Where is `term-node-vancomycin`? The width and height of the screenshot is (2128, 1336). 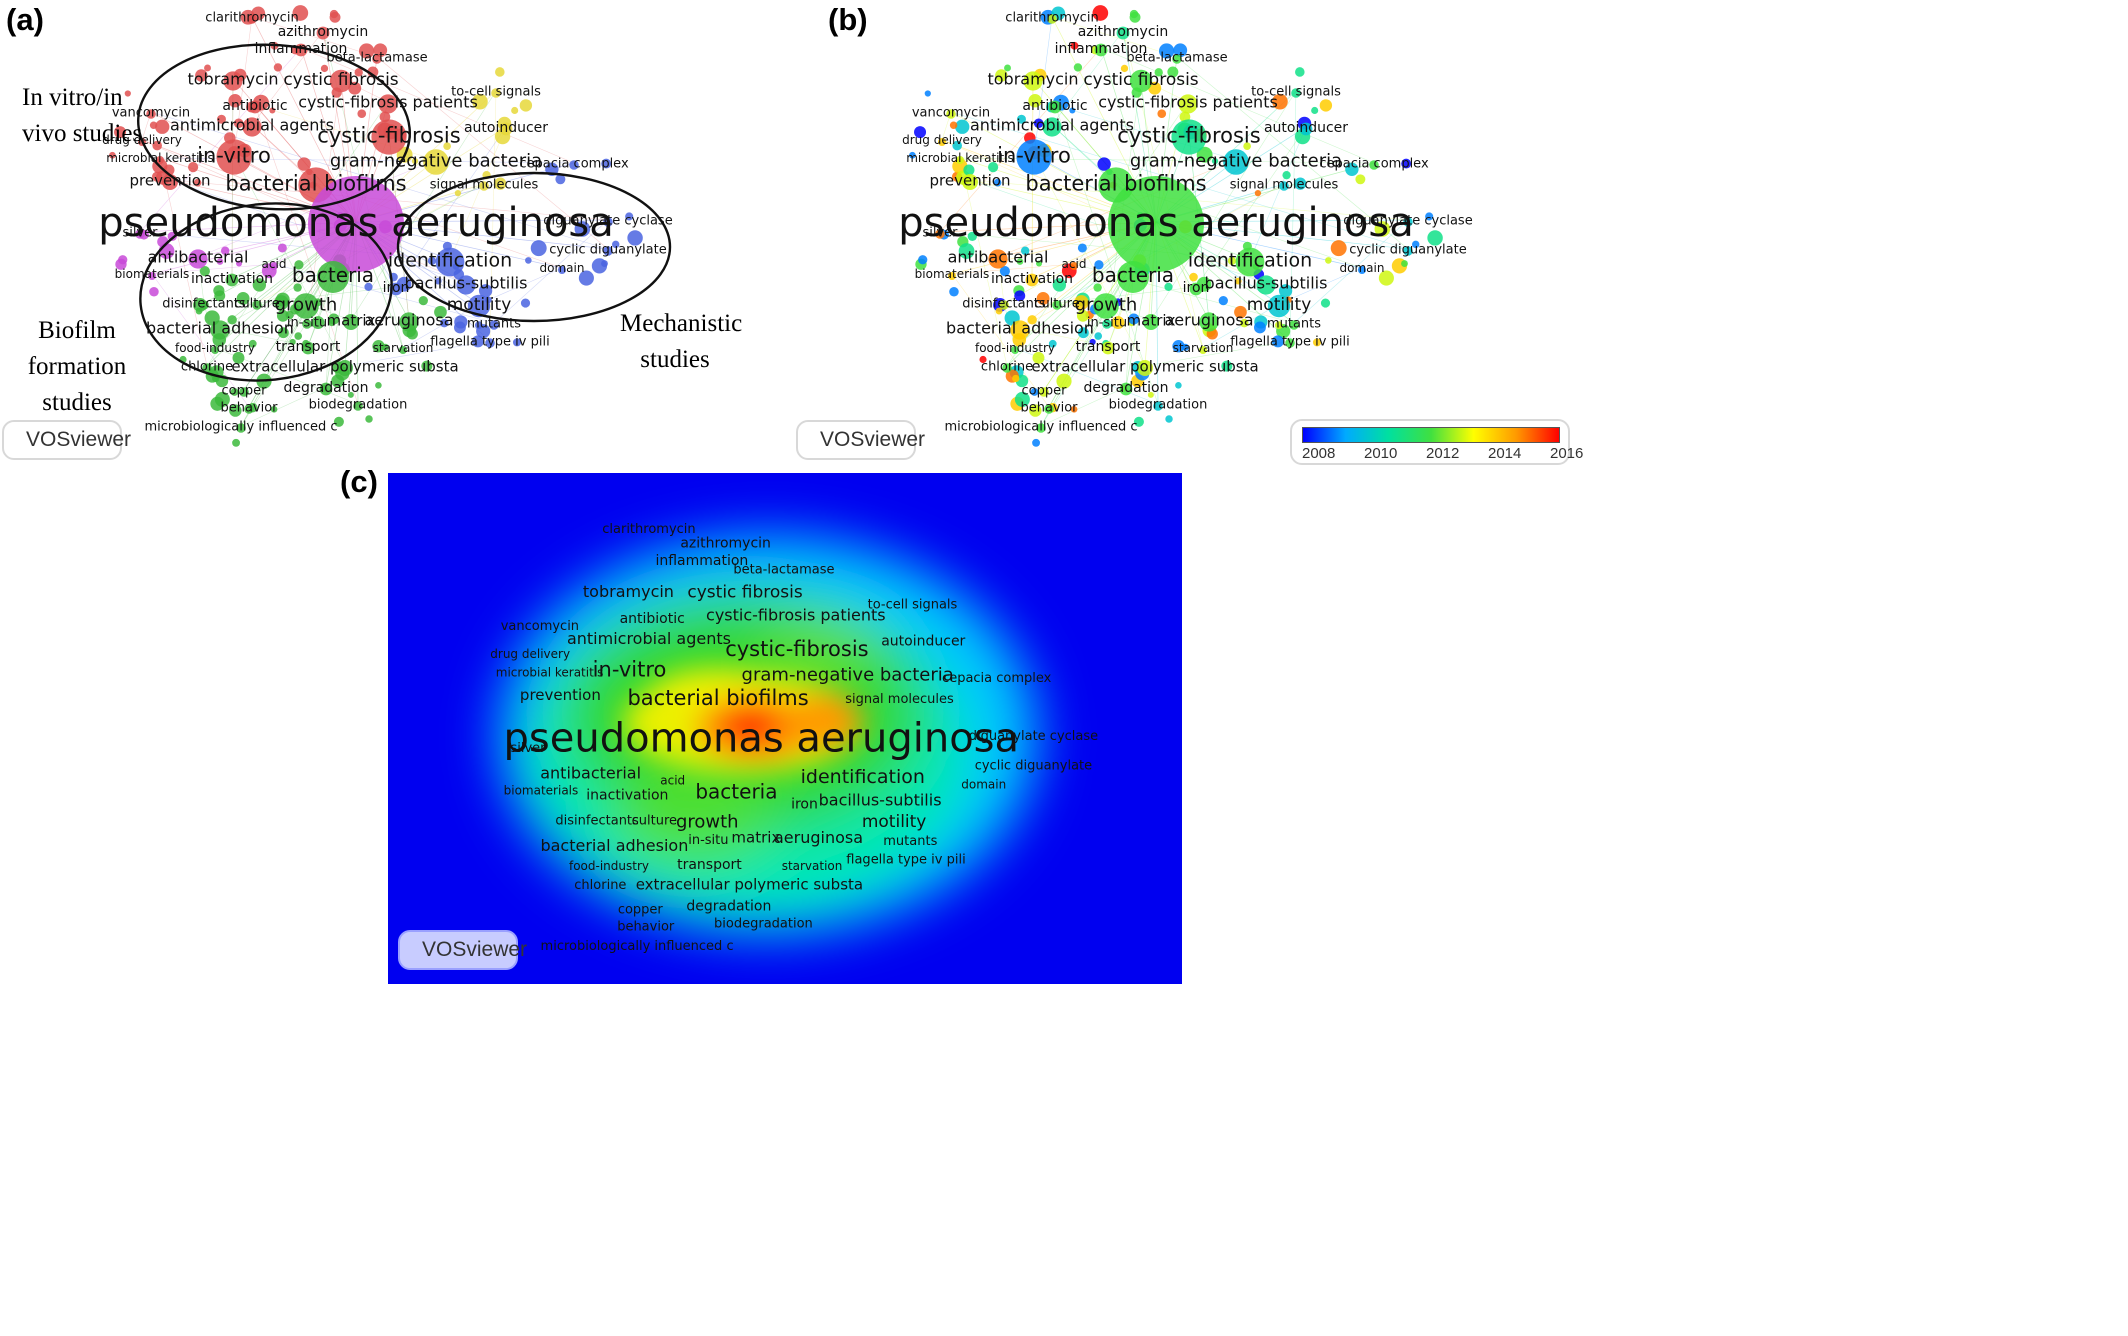 term-node-vancomycin is located at coordinates (951, 114).